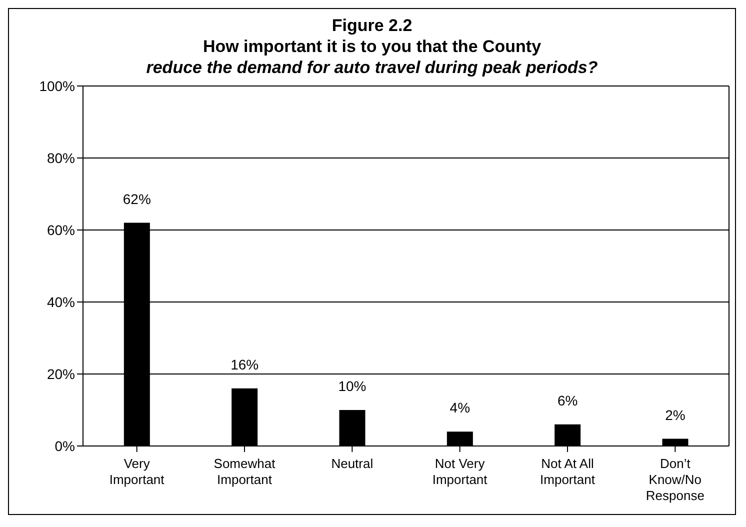 This screenshot has height=527, width=746. Describe the element at coordinates (245, 471) in the screenshot. I see `x-tick-label: Somewhat Important` at that location.